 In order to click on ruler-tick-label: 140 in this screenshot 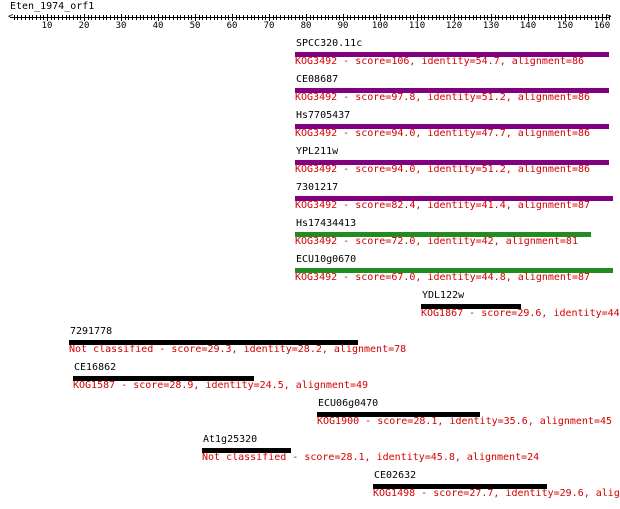, I will do `click(528, 26)`.